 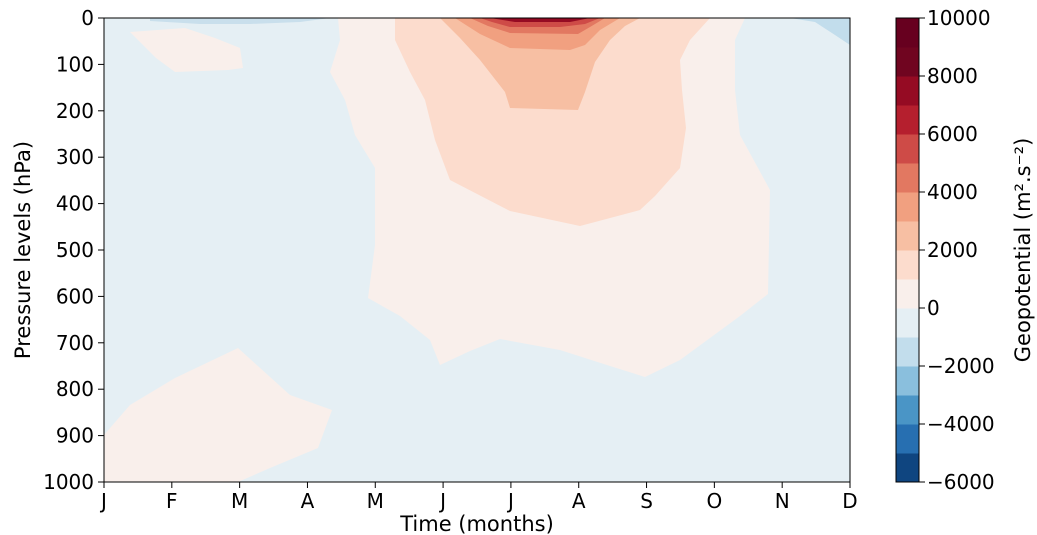 I want to click on y-tick-label: 200, so click(x=75, y=111).